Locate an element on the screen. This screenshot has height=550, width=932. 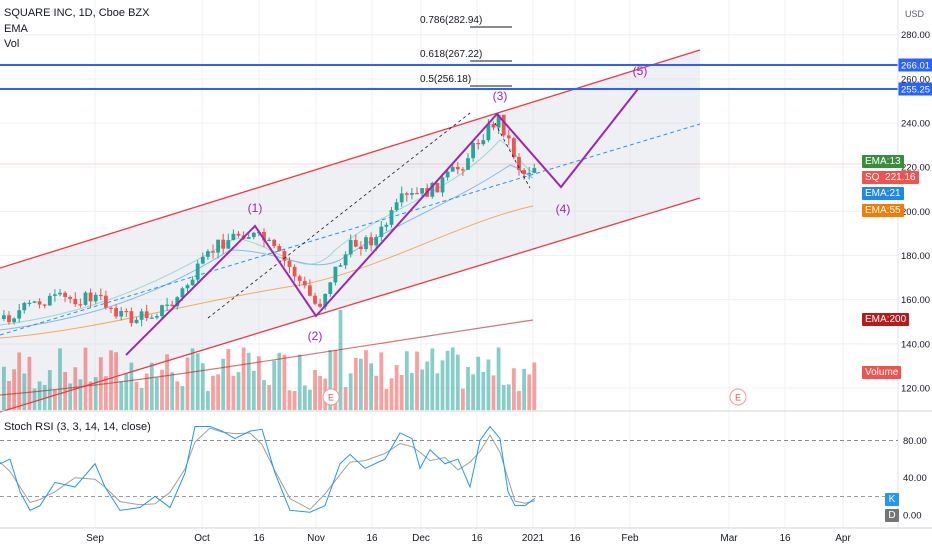
stoch-rsi-legend: Stoch RSI (3, 3, 14, 14, close) is located at coordinates (77, 427).